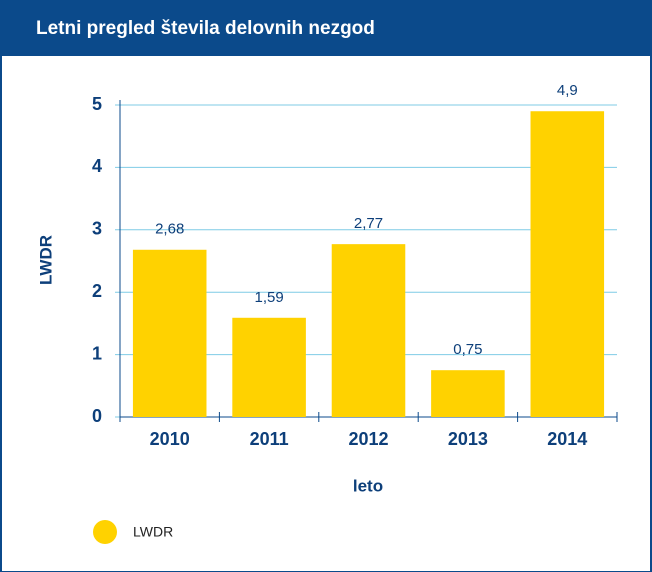 The width and height of the screenshot is (652, 572). Describe the element at coordinates (170, 439) in the screenshot. I see `x-tick-label: 2010` at that location.